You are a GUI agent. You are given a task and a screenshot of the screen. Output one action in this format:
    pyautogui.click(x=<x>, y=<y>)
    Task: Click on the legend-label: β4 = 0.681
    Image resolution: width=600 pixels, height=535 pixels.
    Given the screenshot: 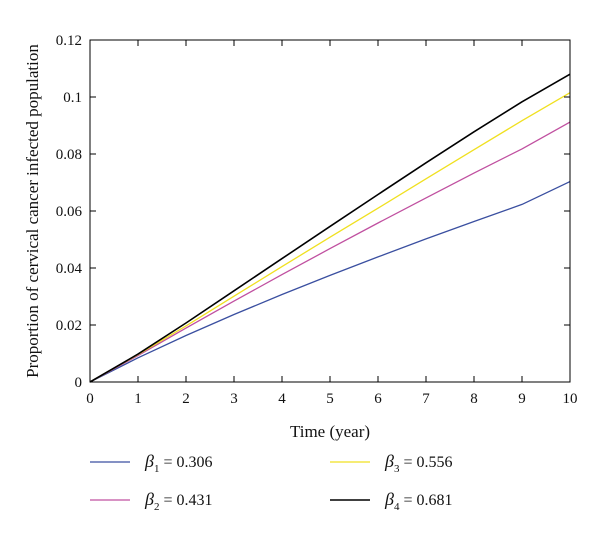 What is the action you would take?
    pyautogui.click(x=418, y=501)
    